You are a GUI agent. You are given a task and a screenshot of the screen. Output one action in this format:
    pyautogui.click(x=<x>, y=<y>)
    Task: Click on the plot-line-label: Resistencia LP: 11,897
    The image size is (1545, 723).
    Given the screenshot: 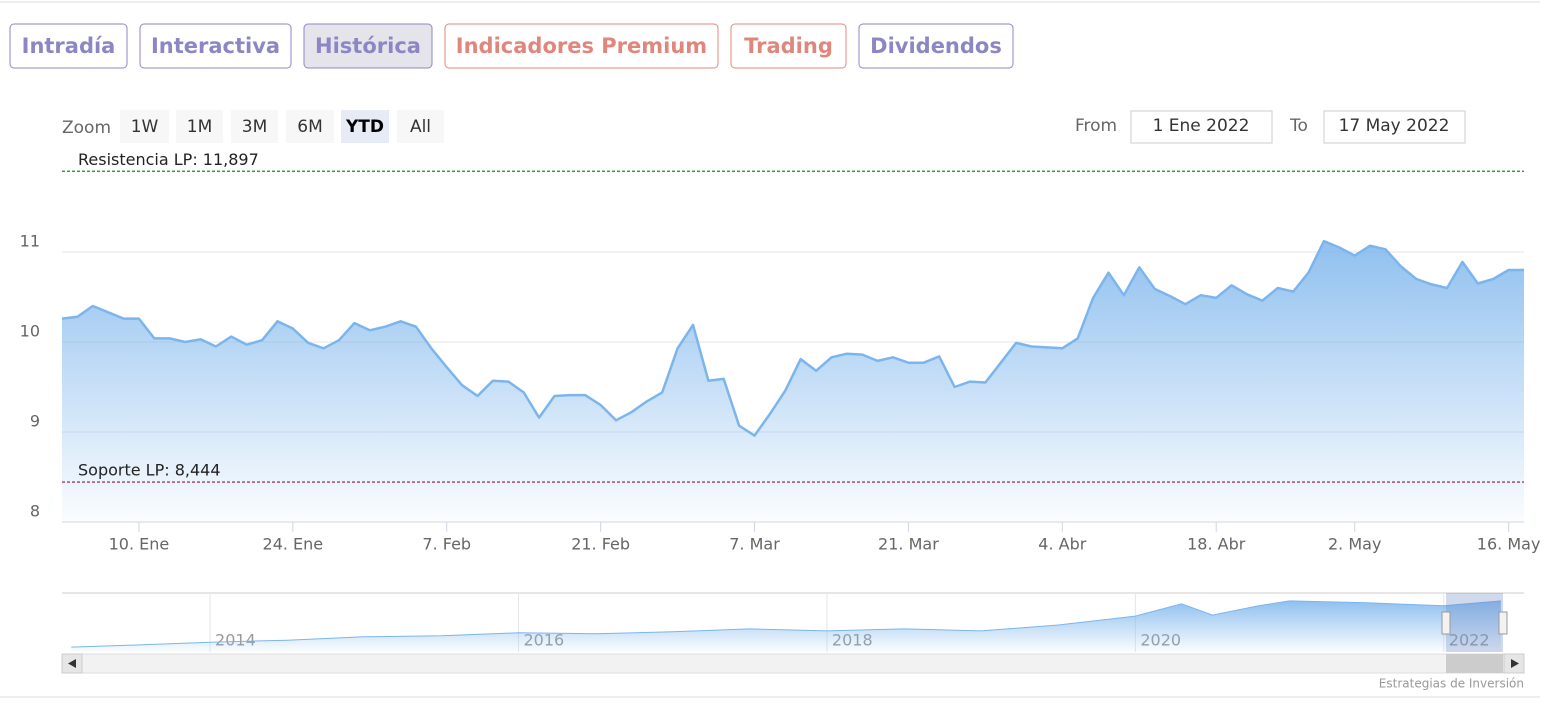 What is the action you would take?
    pyautogui.click(x=168, y=159)
    